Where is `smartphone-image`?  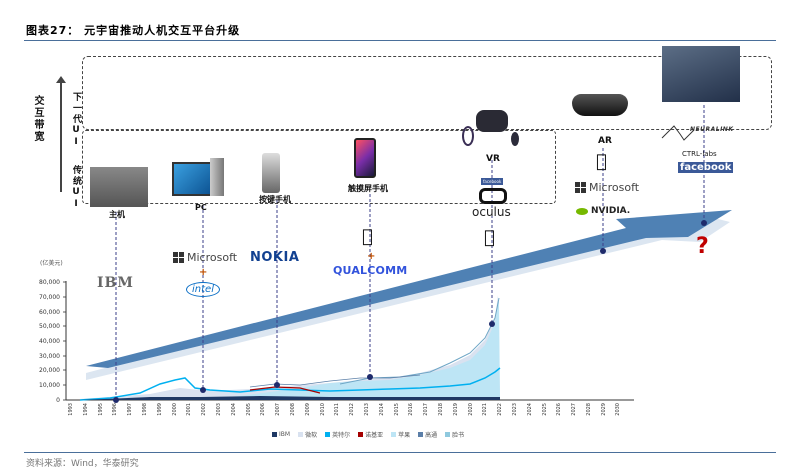 smartphone-image is located at coordinates (365, 158).